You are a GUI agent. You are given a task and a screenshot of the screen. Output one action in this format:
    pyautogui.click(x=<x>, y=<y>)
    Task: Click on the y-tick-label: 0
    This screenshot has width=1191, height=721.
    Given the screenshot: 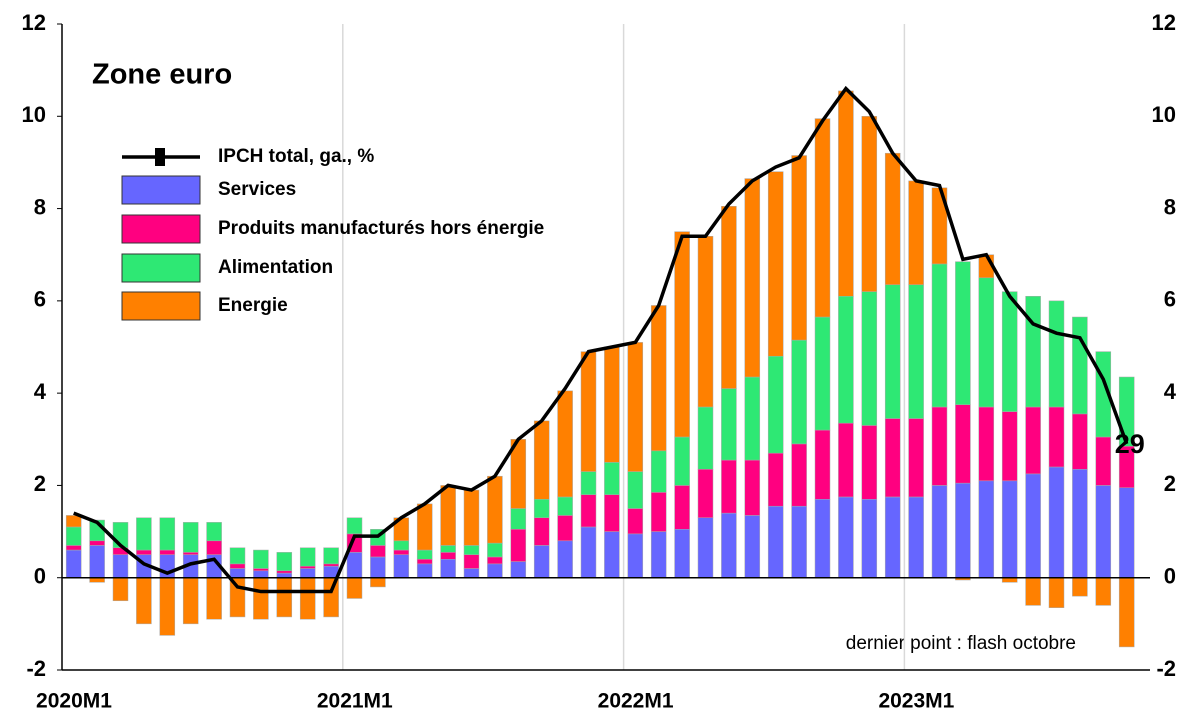 What is the action you would take?
    pyautogui.click(x=40, y=576)
    